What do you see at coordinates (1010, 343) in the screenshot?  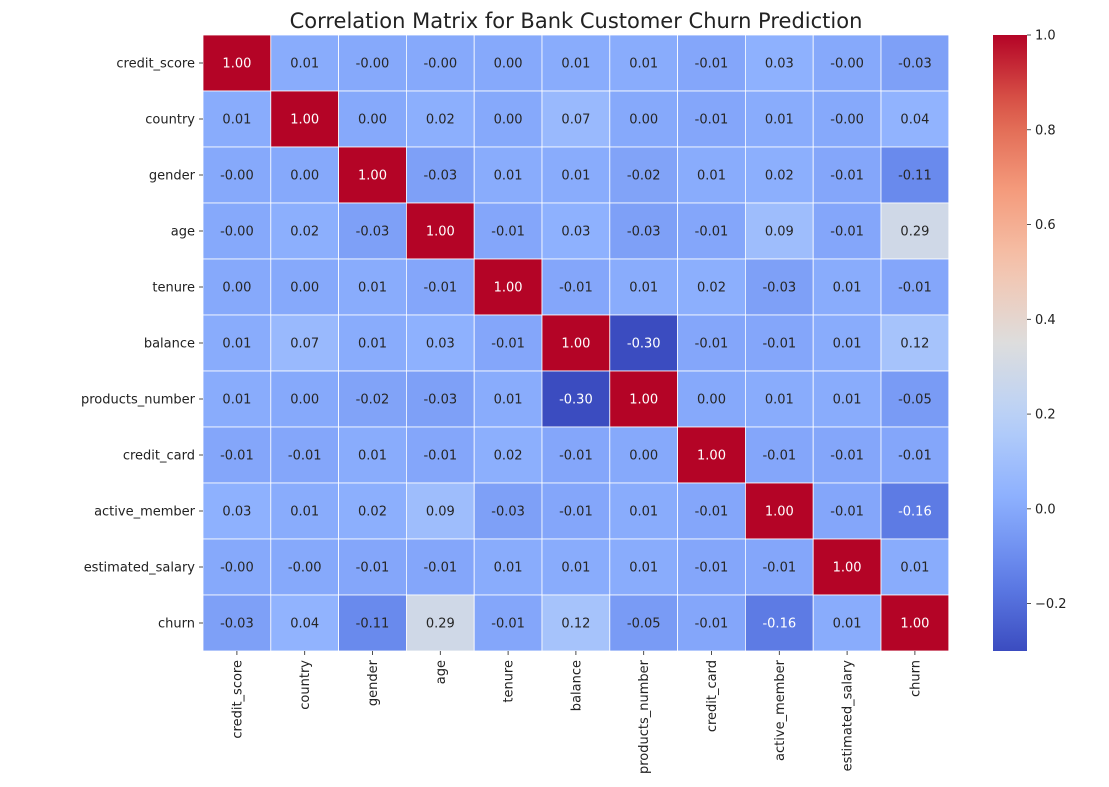 I see `colorbar-gradient` at bounding box center [1010, 343].